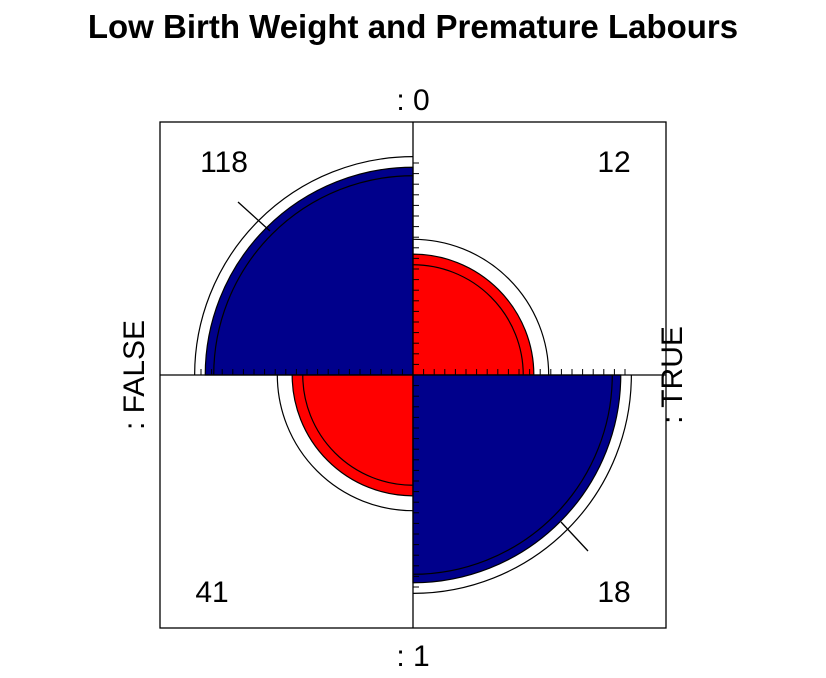  What do you see at coordinates (211, 592) in the screenshot?
I see `cell-count-bottom-left: 41` at bounding box center [211, 592].